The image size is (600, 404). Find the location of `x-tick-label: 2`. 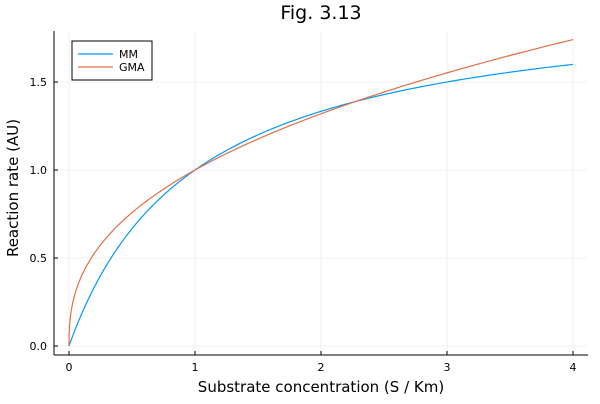

x-tick-label: 2 is located at coordinates (321, 367).